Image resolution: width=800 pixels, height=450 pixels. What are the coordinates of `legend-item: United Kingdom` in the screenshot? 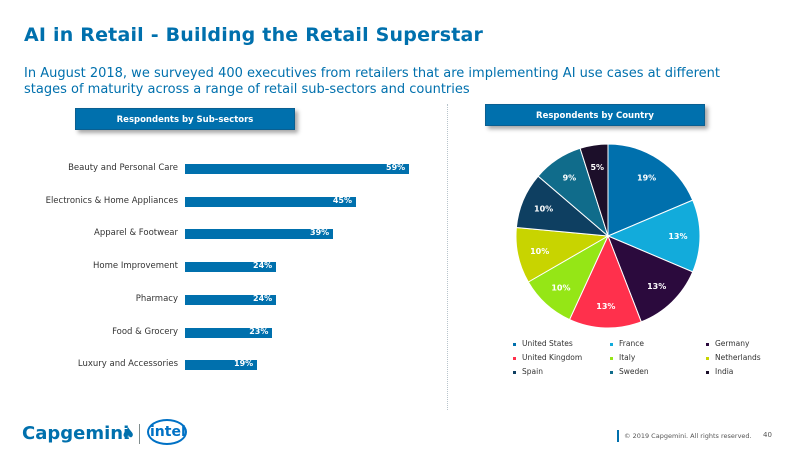 It's located at (547, 357).